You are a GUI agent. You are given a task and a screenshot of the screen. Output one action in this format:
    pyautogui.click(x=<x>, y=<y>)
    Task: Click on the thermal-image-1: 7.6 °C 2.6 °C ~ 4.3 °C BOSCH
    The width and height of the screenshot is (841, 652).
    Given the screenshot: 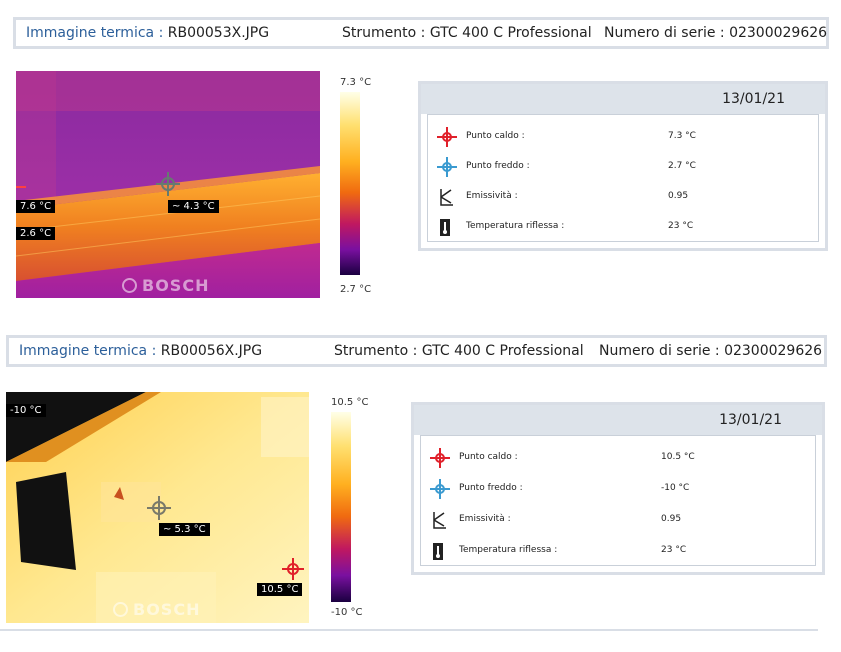 What is the action you would take?
    pyautogui.click(x=168, y=184)
    